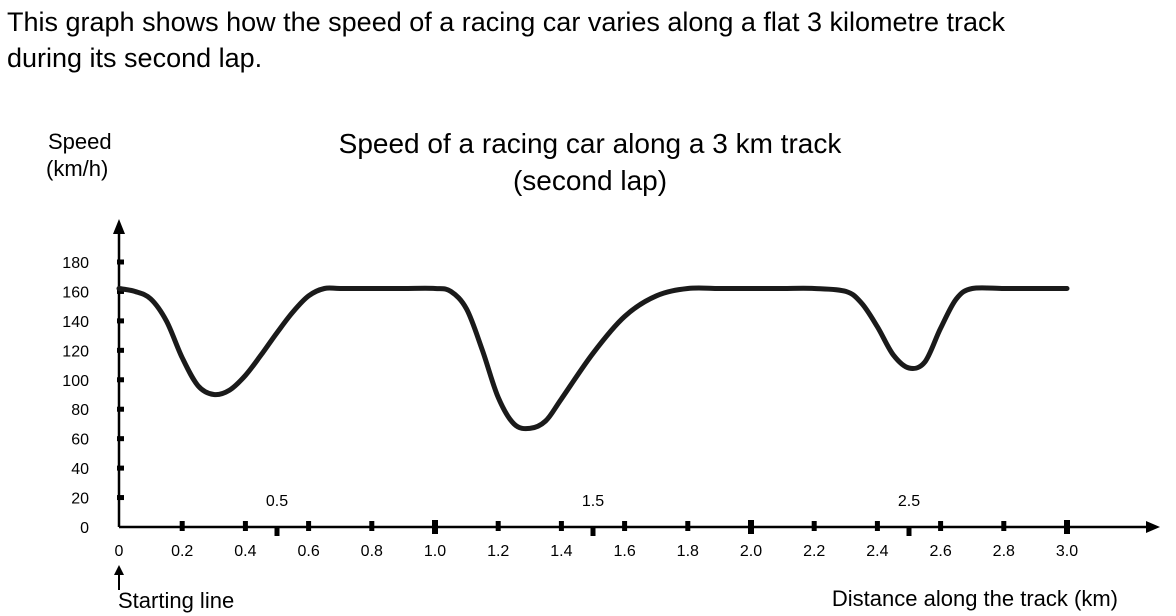 Image resolution: width=1176 pixels, height=616 pixels. I want to click on x-half-tick-label: 2.5, so click(909, 501).